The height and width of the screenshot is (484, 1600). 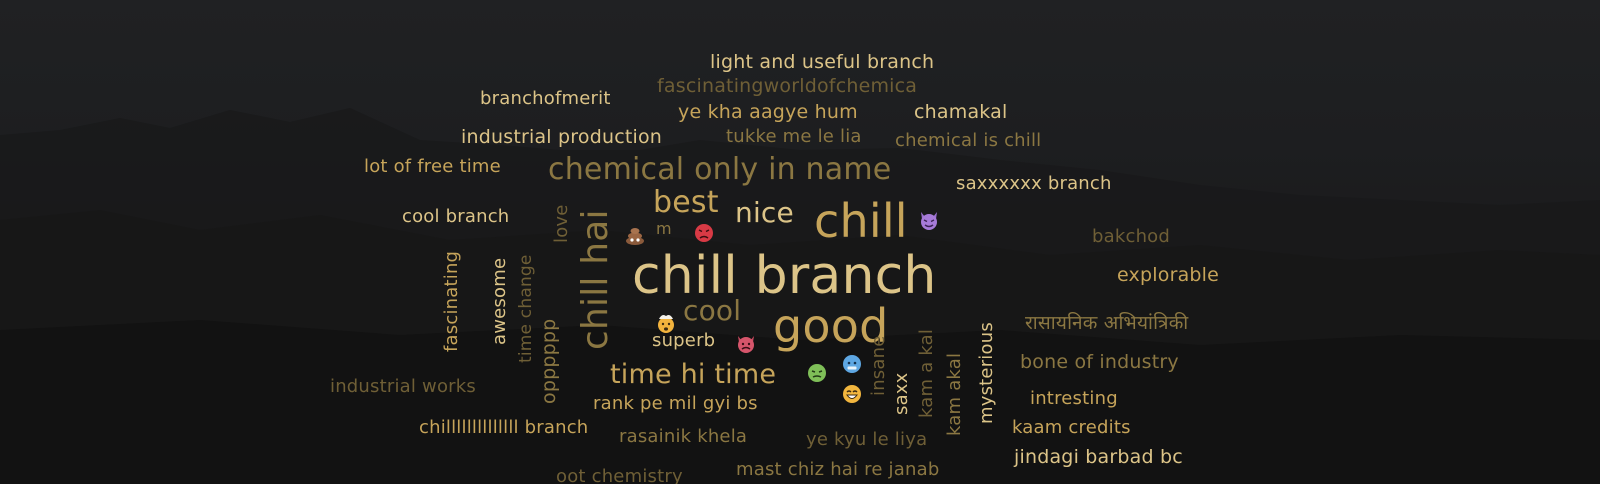 What do you see at coordinates (704, 233) in the screenshot?
I see `angry-face-icon` at bounding box center [704, 233].